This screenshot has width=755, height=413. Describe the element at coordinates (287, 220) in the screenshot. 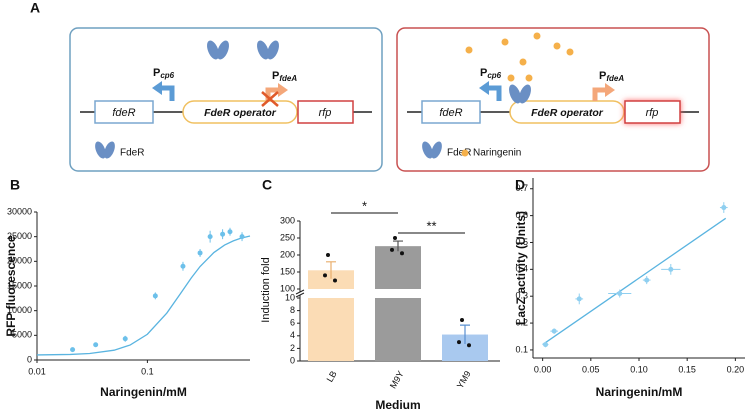

I see `y-tick-label: 300` at that location.